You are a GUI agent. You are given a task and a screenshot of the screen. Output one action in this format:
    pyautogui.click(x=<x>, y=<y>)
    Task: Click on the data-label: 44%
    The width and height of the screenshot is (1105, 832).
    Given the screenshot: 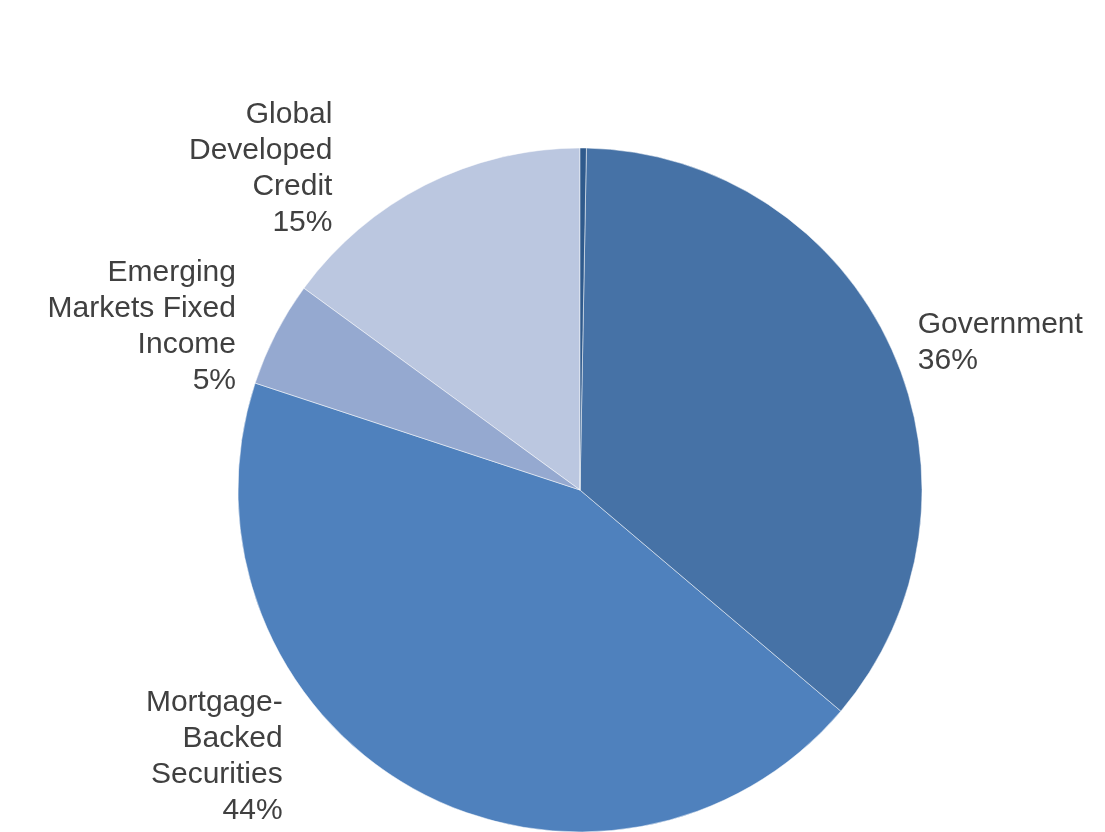 What is the action you would take?
    pyautogui.click(x=252, y=809)
    